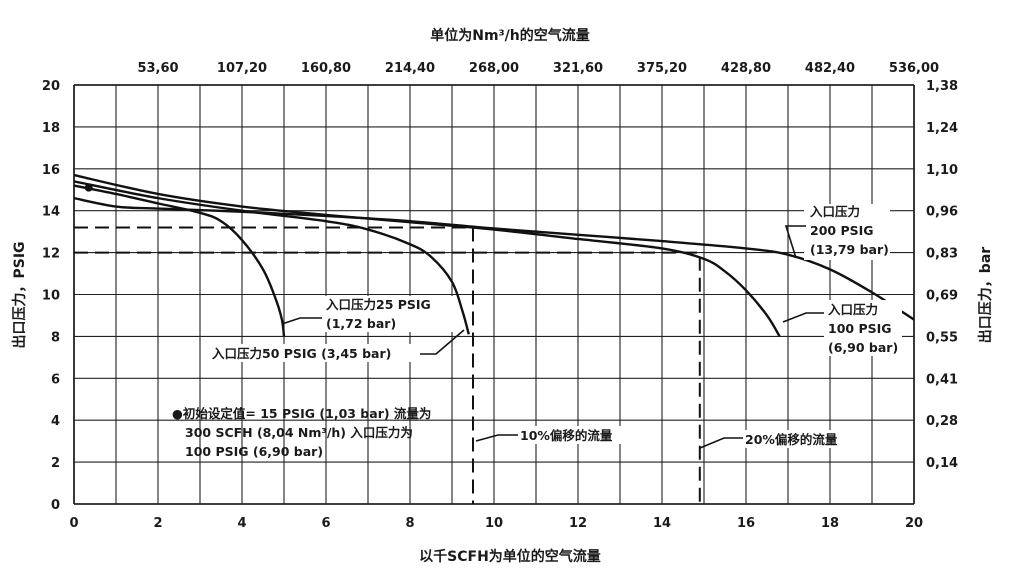 This screenshot has height=576, width=1009. Describe the element at coordinates (409, 523) in the screenshot. I see `x-tick-label: 8` at that location.